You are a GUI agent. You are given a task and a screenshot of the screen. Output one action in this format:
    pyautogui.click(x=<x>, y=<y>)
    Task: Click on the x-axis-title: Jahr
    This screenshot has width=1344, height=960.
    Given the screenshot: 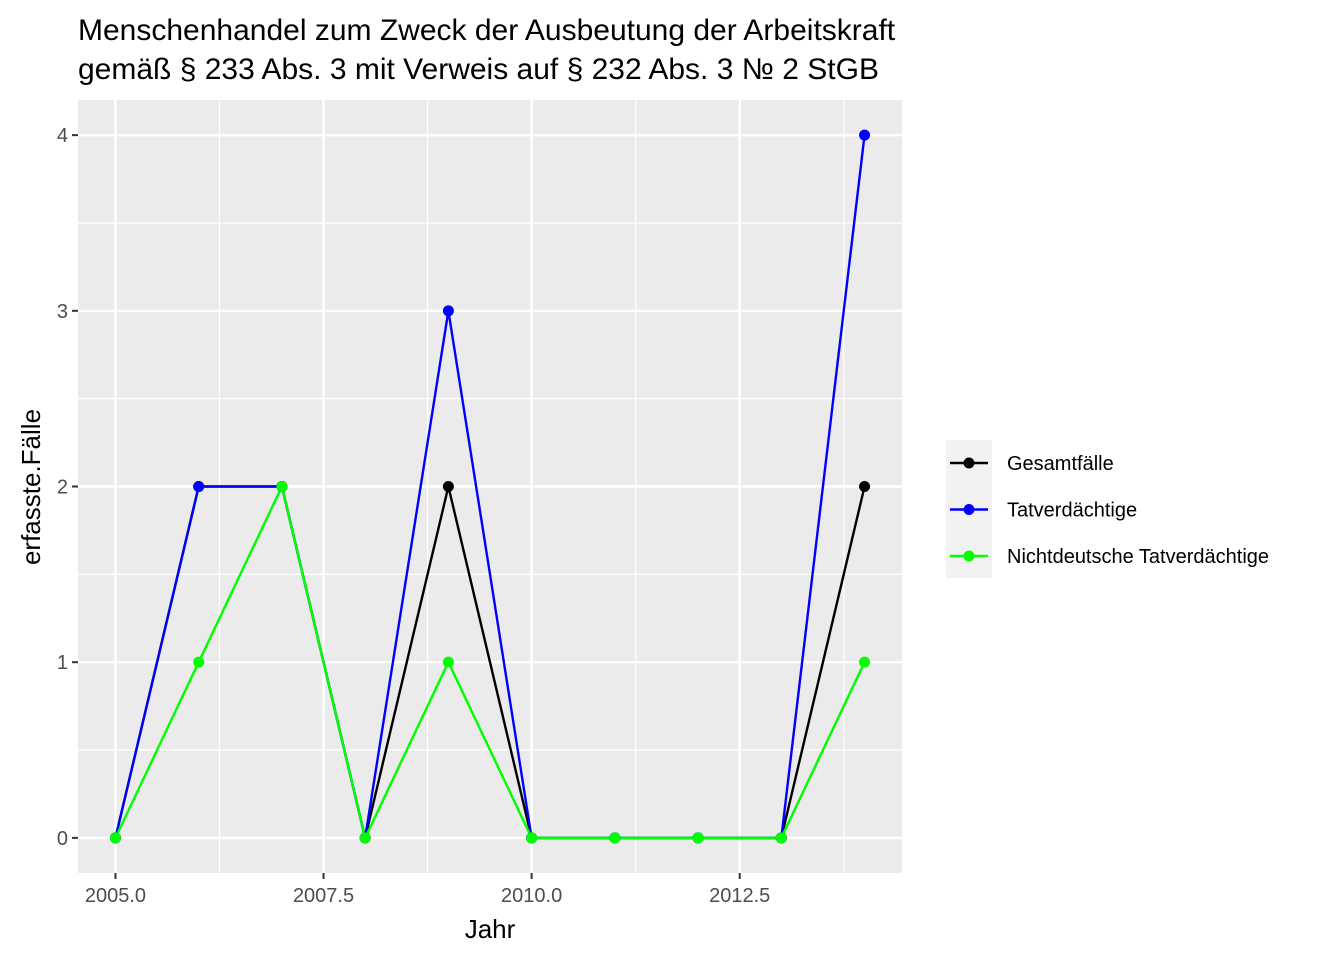 What is the action you would take?
    pyautogui.click(x=490, y=929)
    